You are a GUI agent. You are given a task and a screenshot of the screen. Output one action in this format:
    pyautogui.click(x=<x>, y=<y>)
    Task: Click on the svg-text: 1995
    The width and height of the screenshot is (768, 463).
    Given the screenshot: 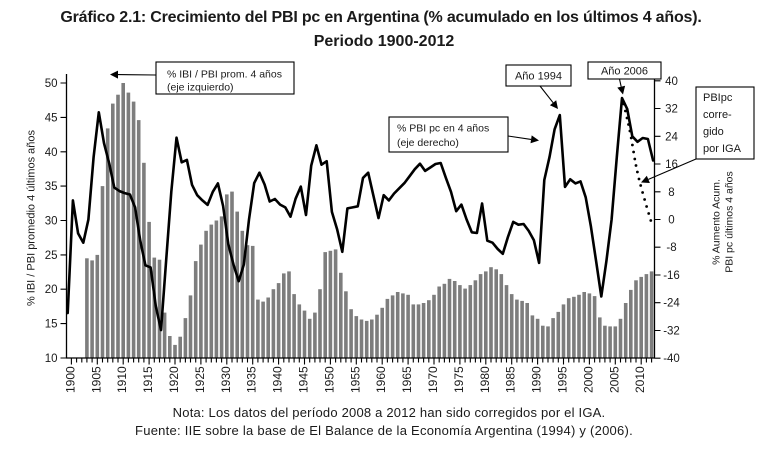 What is the action you would take?
    pyautogui.click(x=563, y=379)
    